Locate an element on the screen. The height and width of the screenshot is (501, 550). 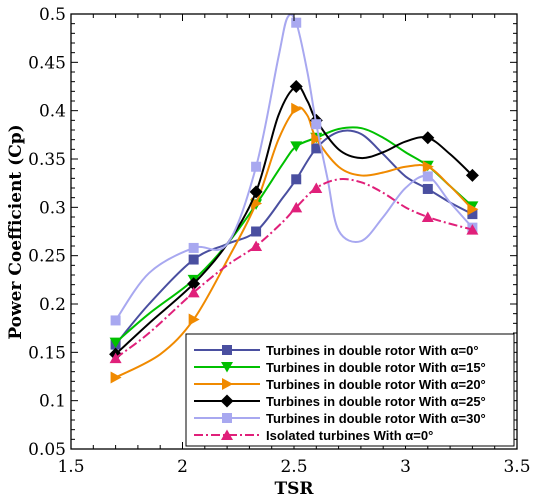
legend-entry-3: Turbines in double rotor With α=25° is located at coordinates (340, 401).